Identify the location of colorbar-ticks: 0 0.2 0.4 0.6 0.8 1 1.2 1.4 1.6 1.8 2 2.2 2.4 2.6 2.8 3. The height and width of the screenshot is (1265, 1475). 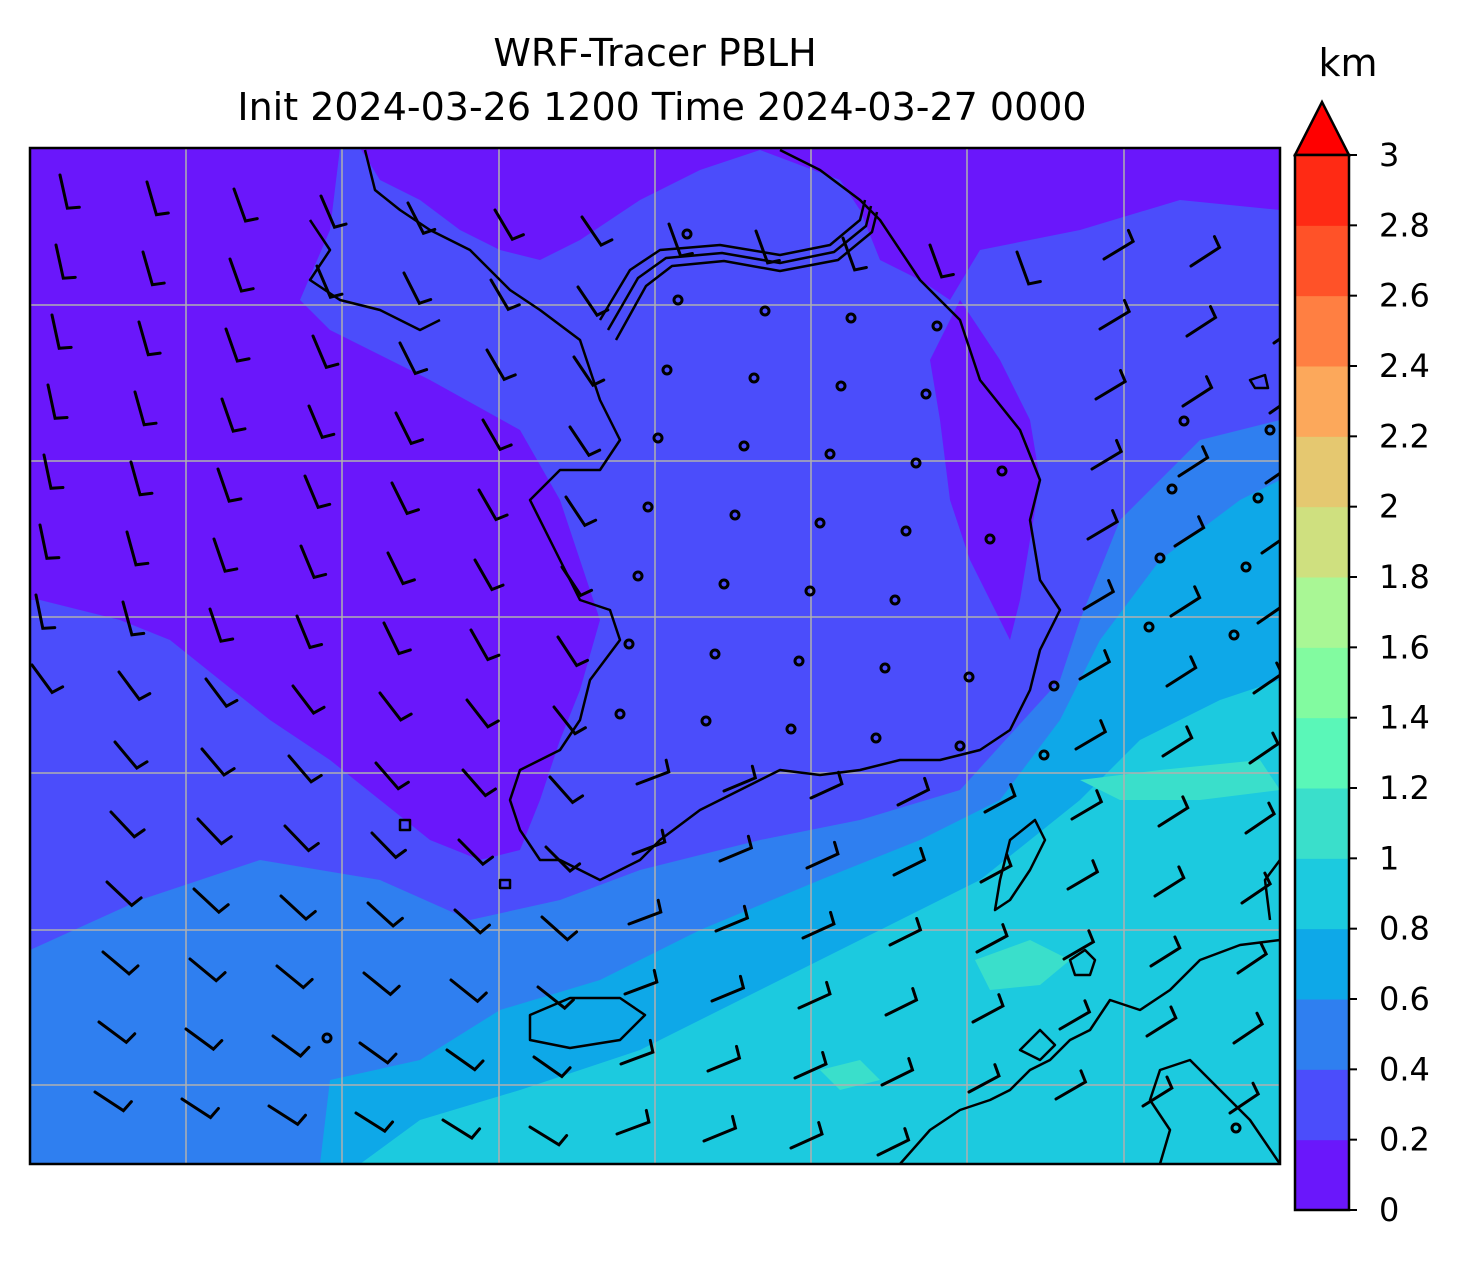
(1389, 682).